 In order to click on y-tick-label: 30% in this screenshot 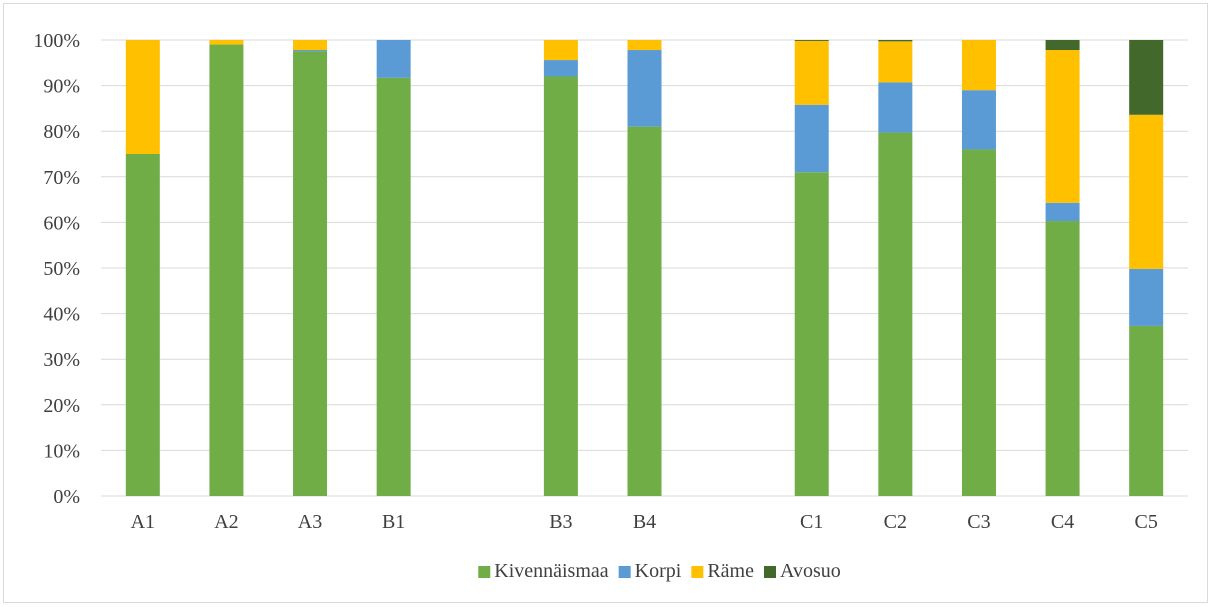, I will do `click(61, 360)`.